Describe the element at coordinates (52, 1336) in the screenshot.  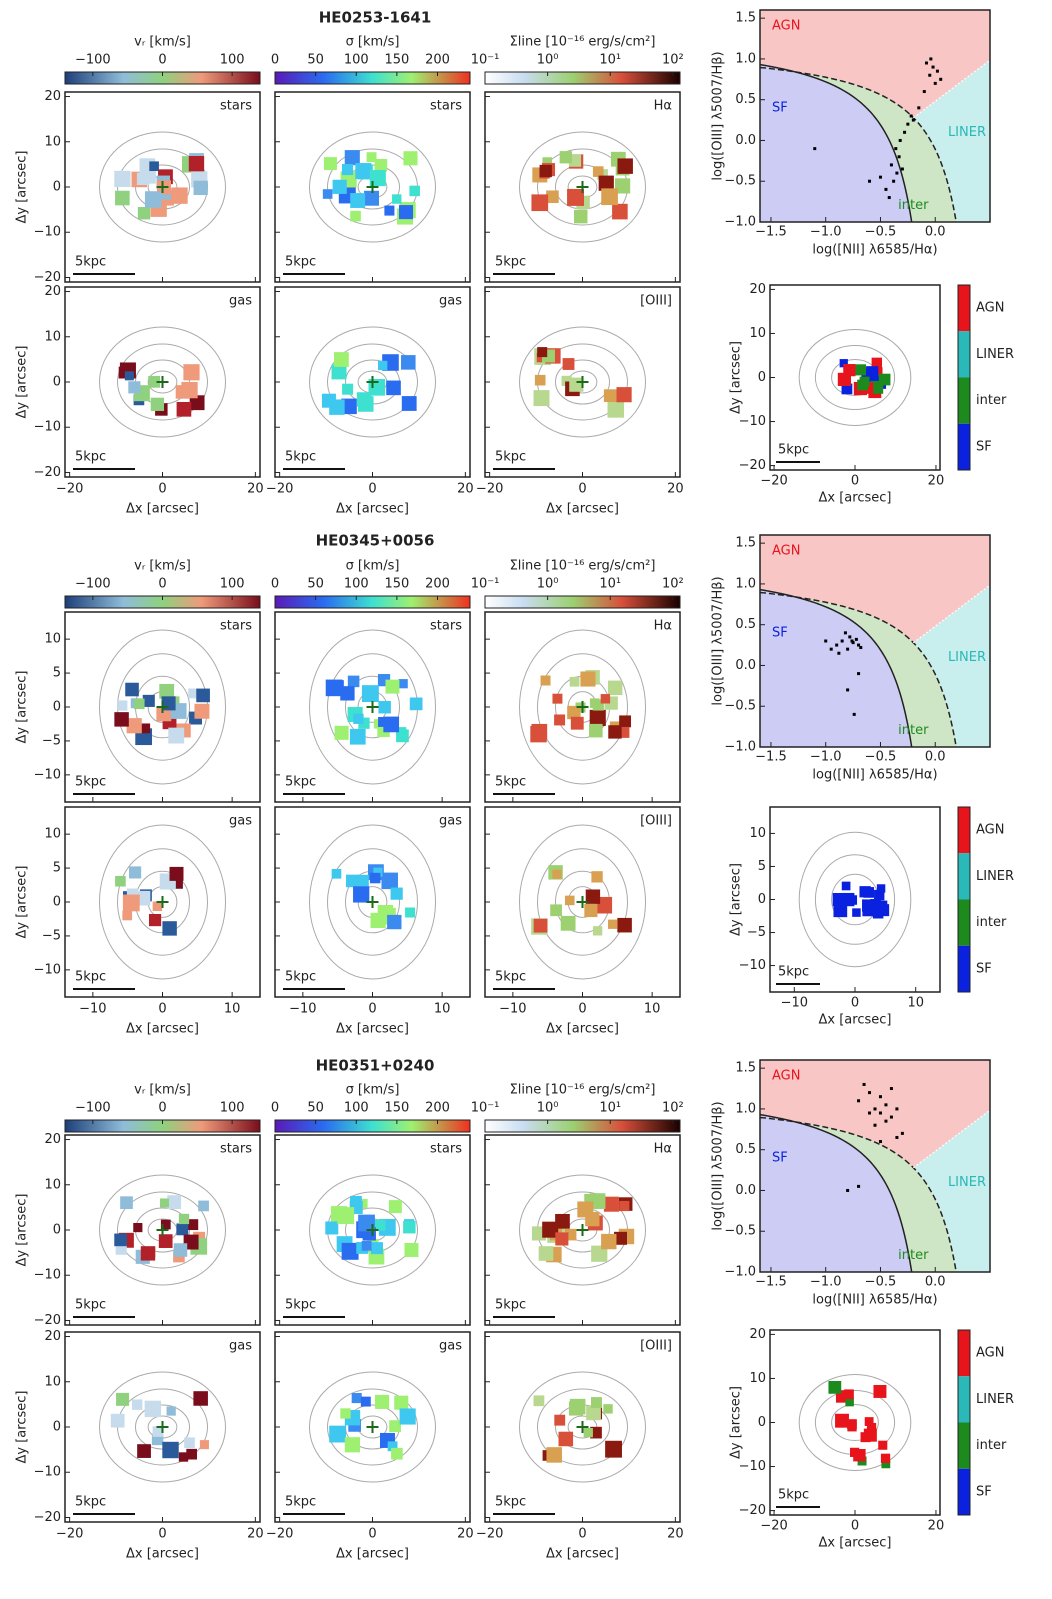
I see `y-tick-label: 20` at that location.